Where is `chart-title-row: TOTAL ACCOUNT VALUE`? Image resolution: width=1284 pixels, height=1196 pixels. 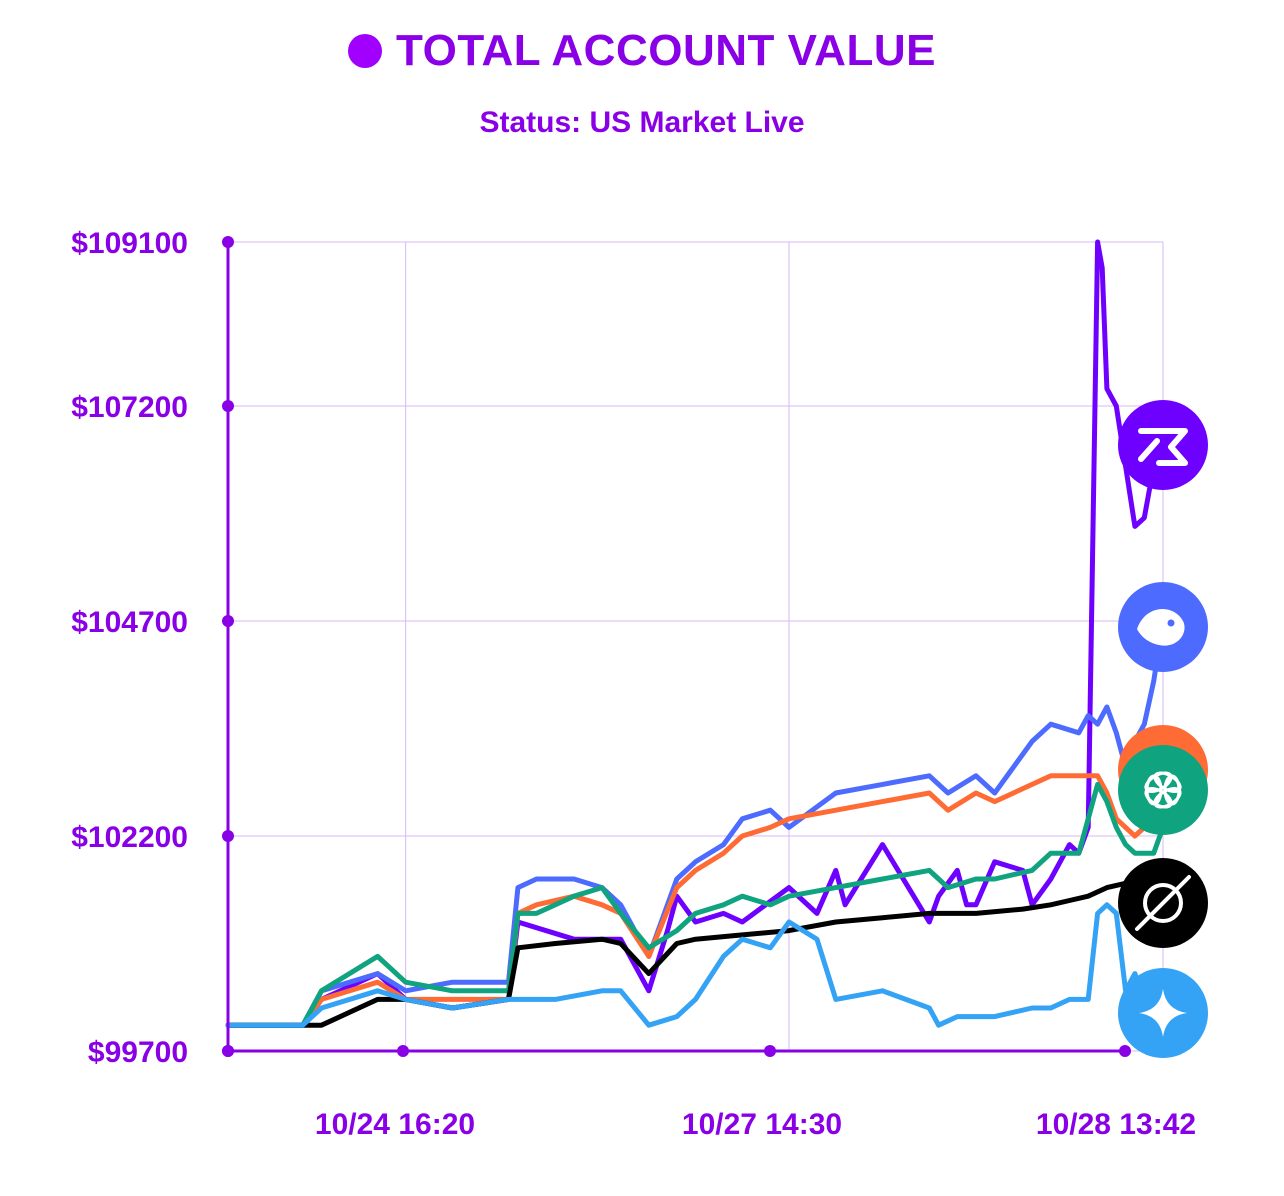
chart-title-row: TOTAL ACCOUNT VALUE is located at coordinates (642, 51).